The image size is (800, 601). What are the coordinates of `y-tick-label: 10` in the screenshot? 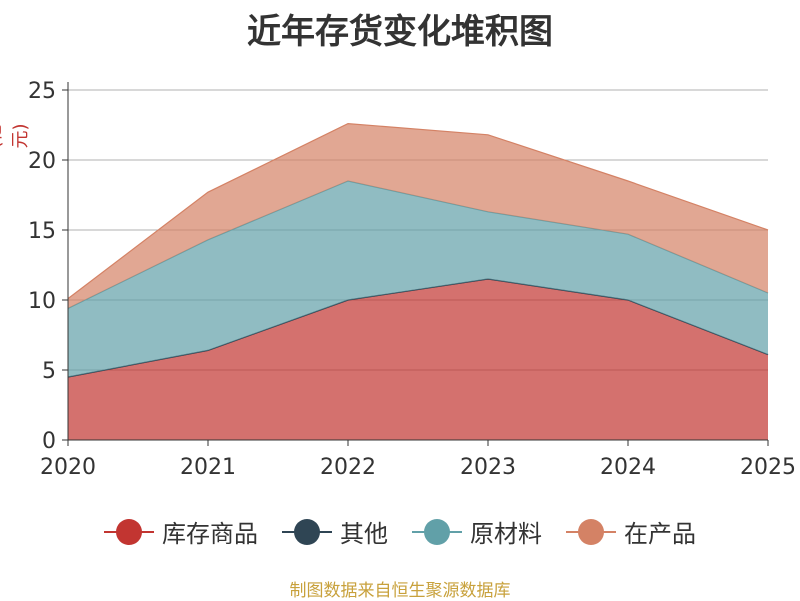 It's located at (42, 301).